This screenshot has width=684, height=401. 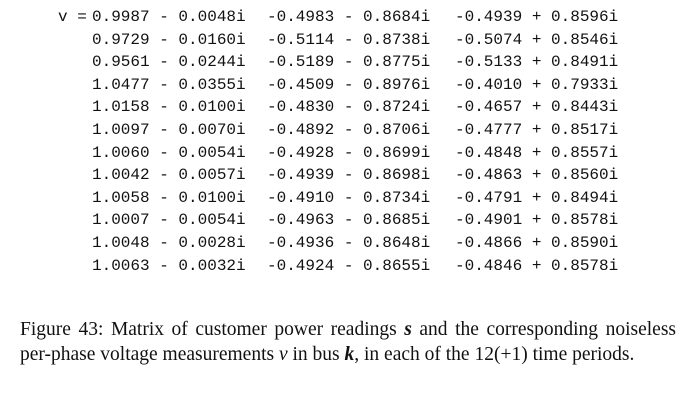 What do you see at coordinates (253, 329) in the screenshot?
I see `caption-text: Matrix of customer power readings` at bounding box center [253, 329].